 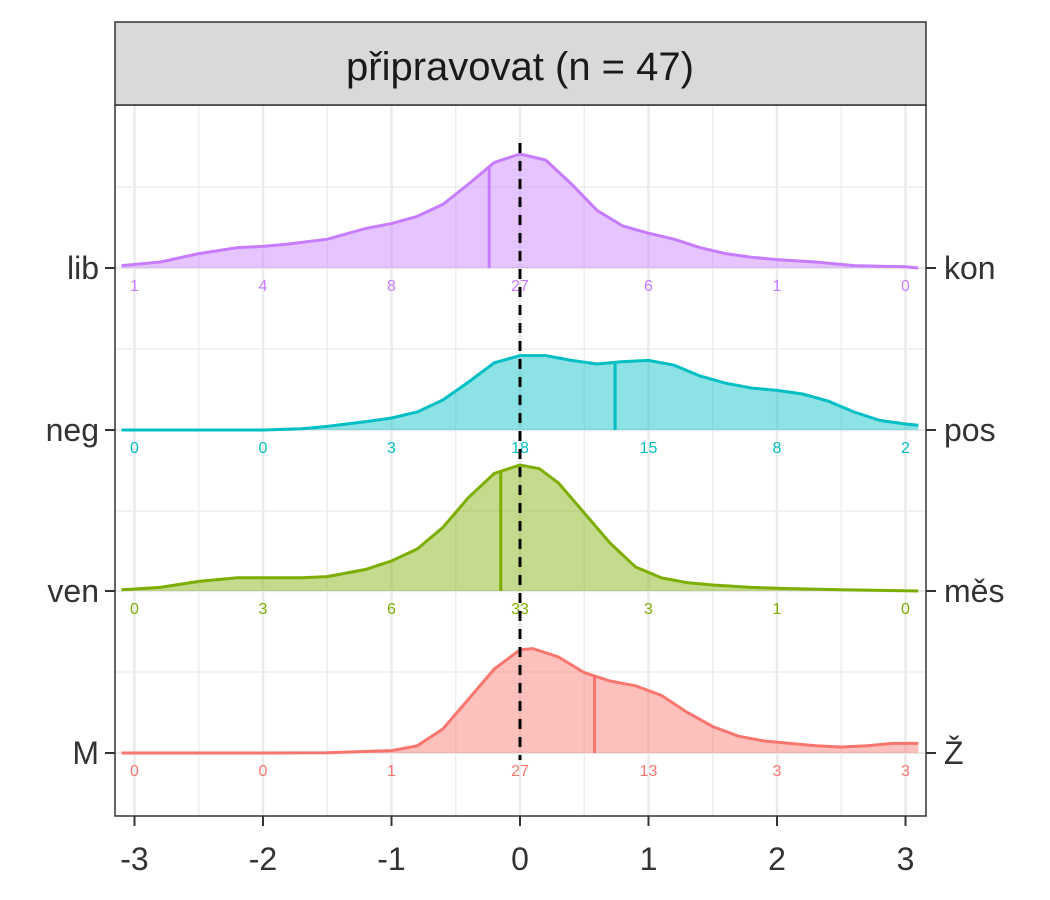 What do you see at coordinates (520, 859) in the screenshot?
I see `x-tick-label: 0` at bounding box center [520, 859].